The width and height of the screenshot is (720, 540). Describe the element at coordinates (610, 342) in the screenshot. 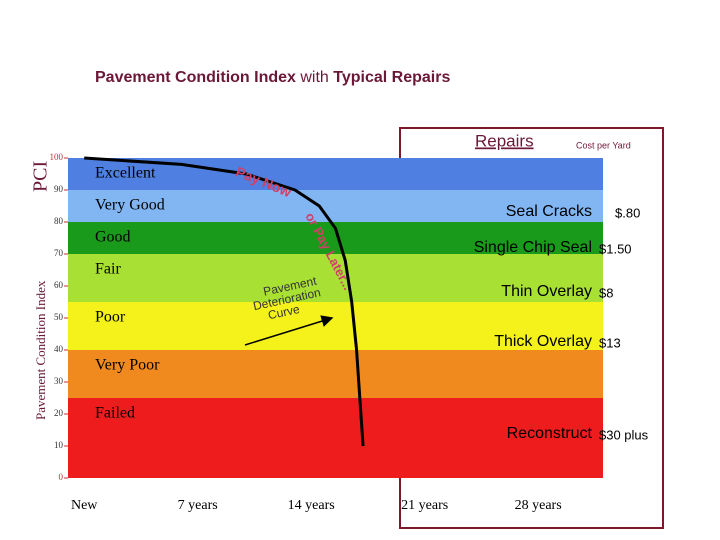

I see `repair-cost: $13` at that location.